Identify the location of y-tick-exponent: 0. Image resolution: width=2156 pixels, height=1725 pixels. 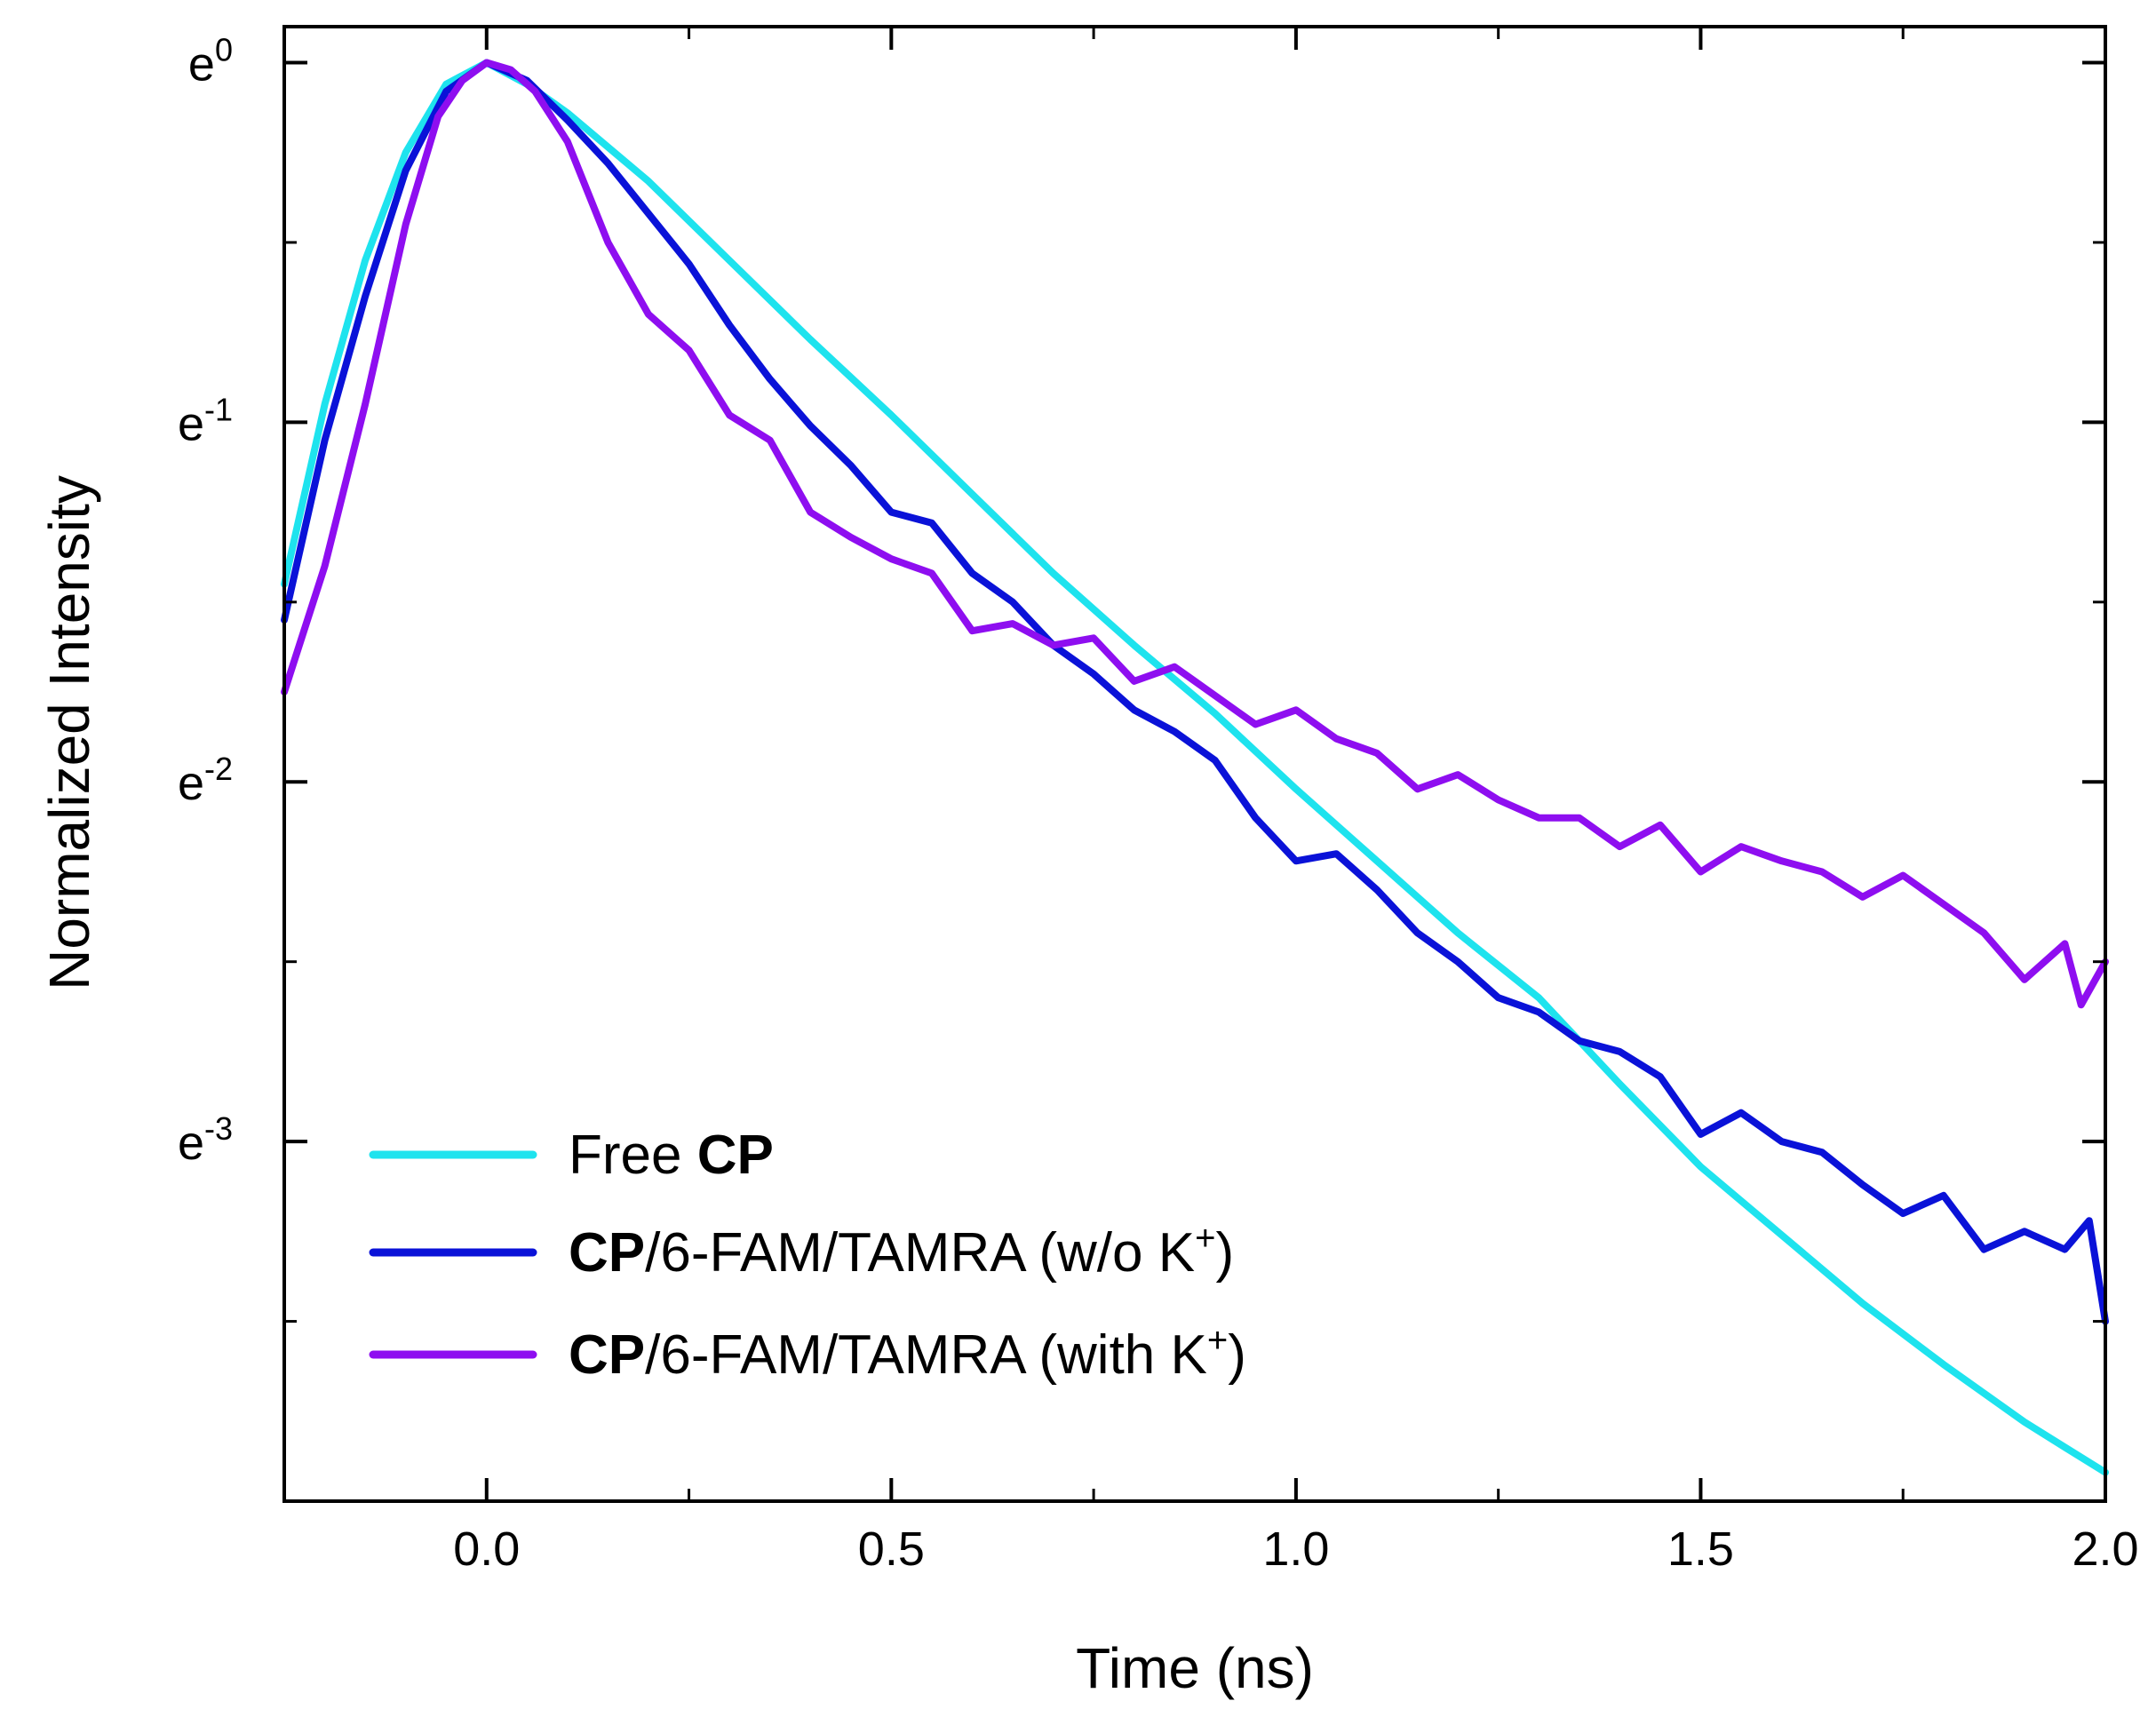
(224, 49).